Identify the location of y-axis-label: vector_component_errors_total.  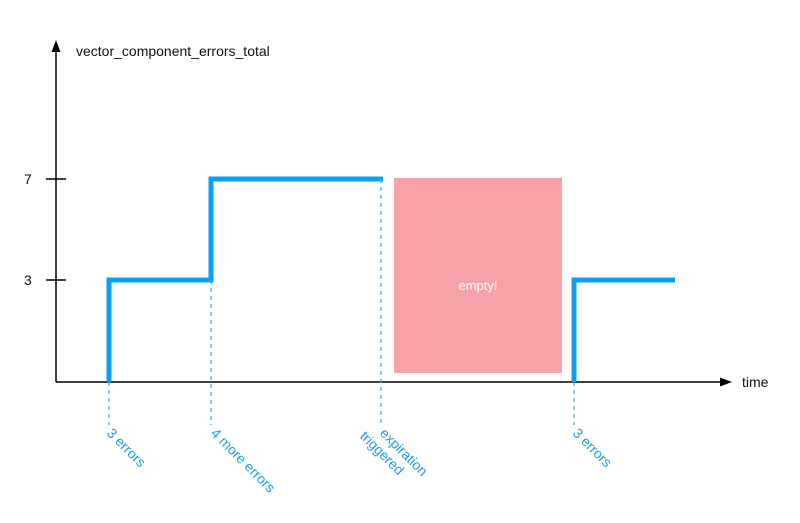
(173, 51).